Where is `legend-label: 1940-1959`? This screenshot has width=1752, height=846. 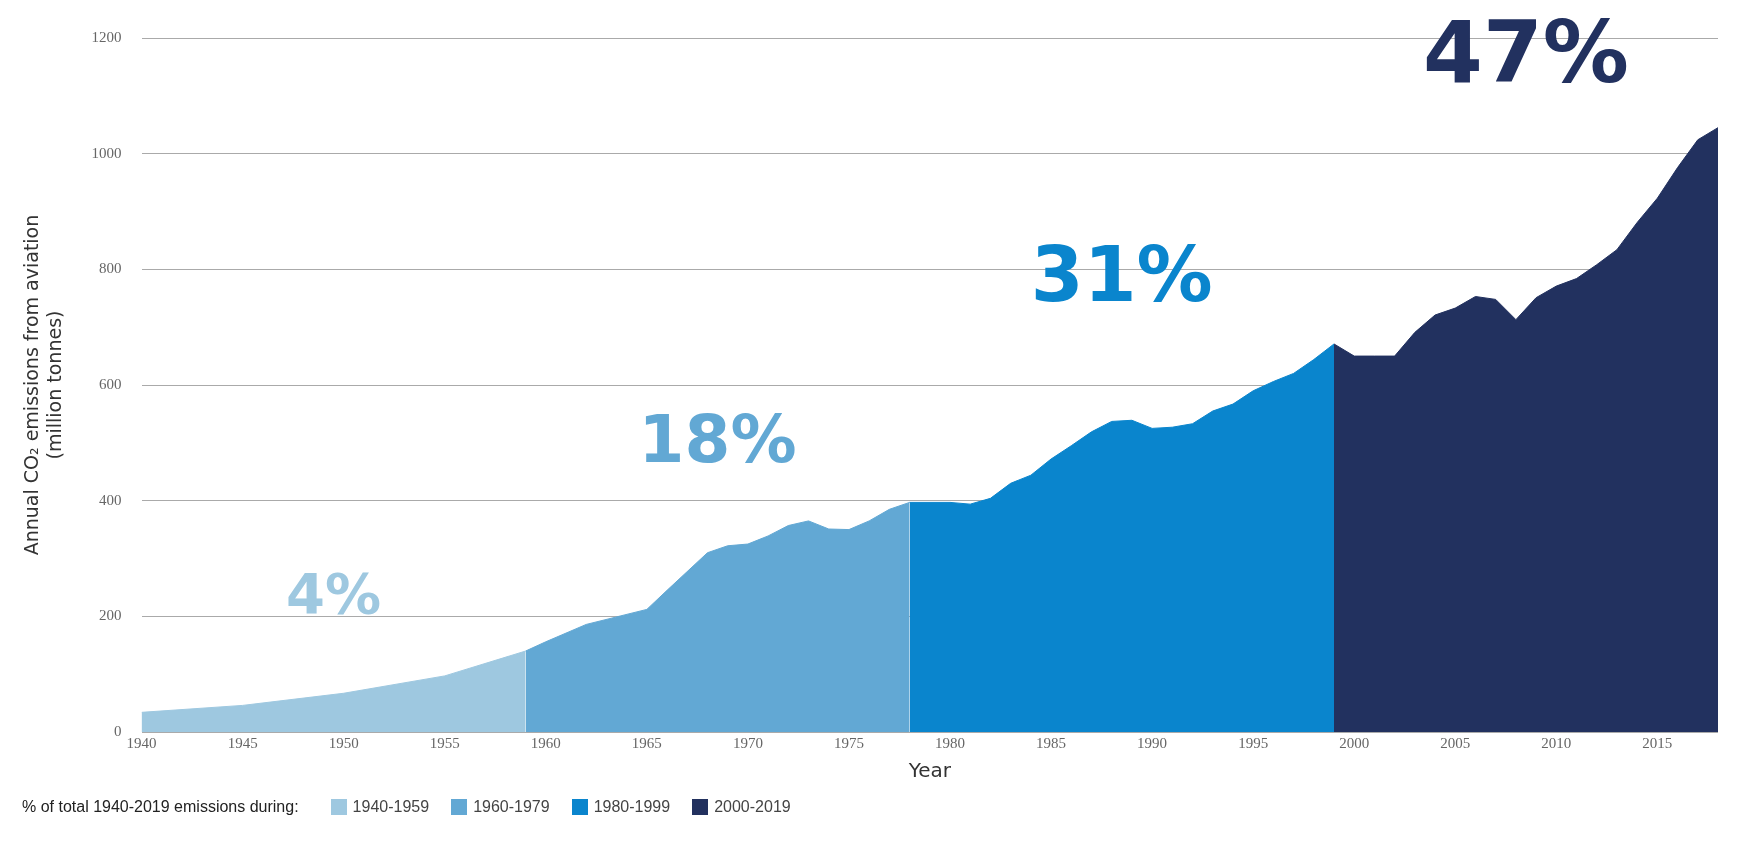
legend-label: 1940-1959 is located at coordinates (391, 807).